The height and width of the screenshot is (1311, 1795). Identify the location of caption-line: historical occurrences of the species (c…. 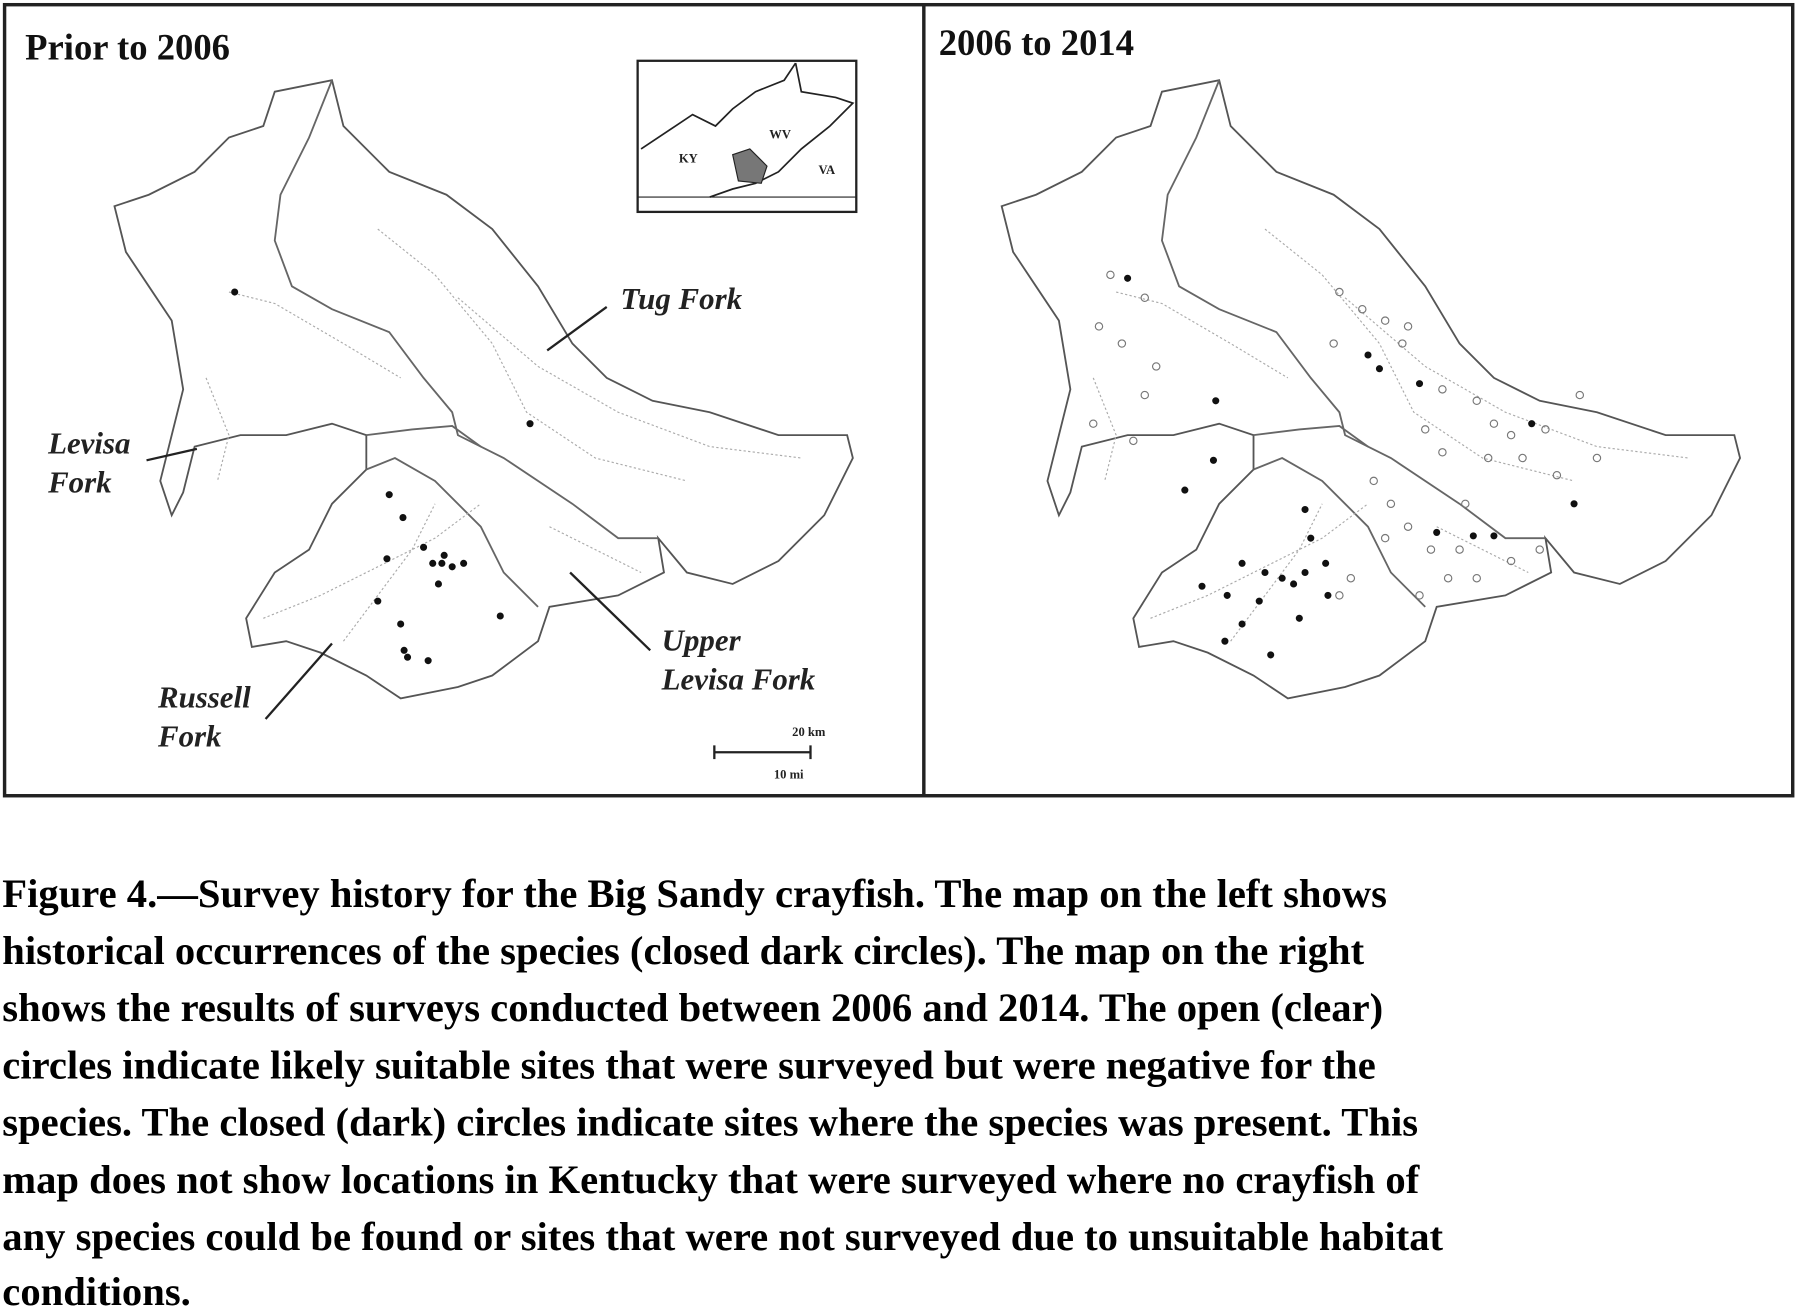
(683, 950).